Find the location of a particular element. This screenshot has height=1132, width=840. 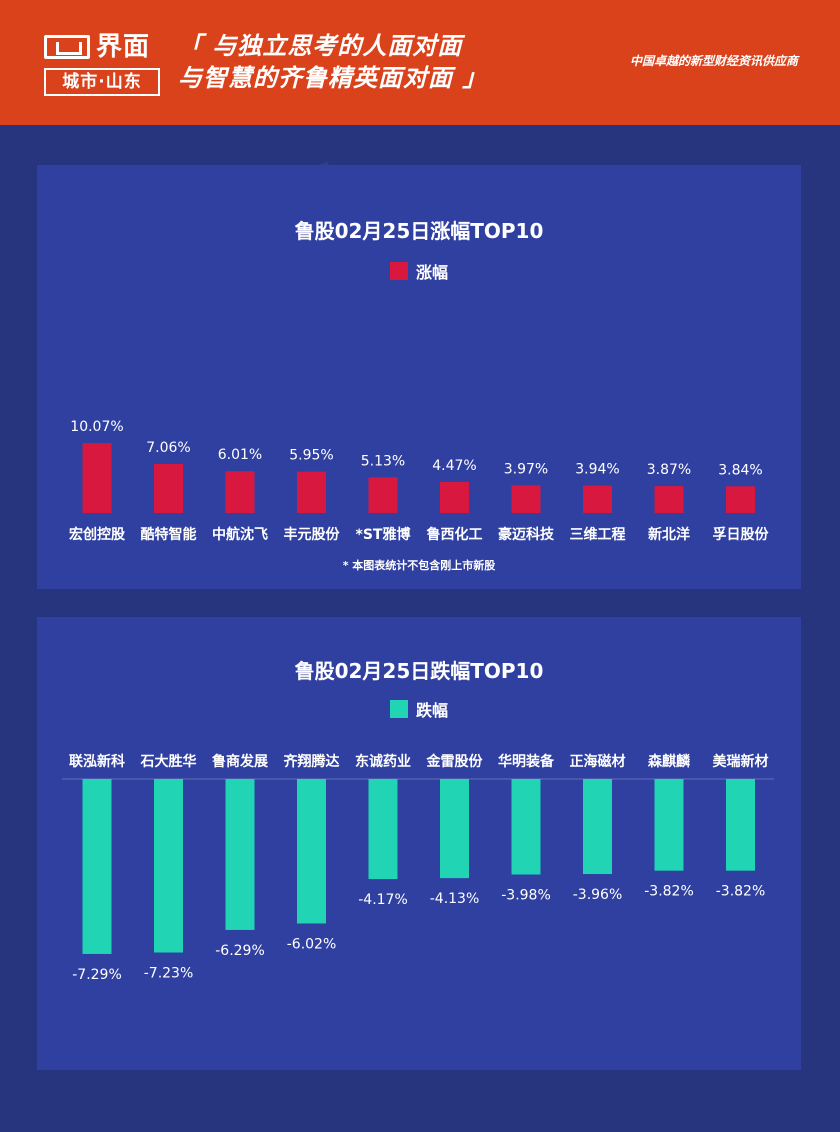

category-label: 中航沈飞 is located at coordinates (240, 534).